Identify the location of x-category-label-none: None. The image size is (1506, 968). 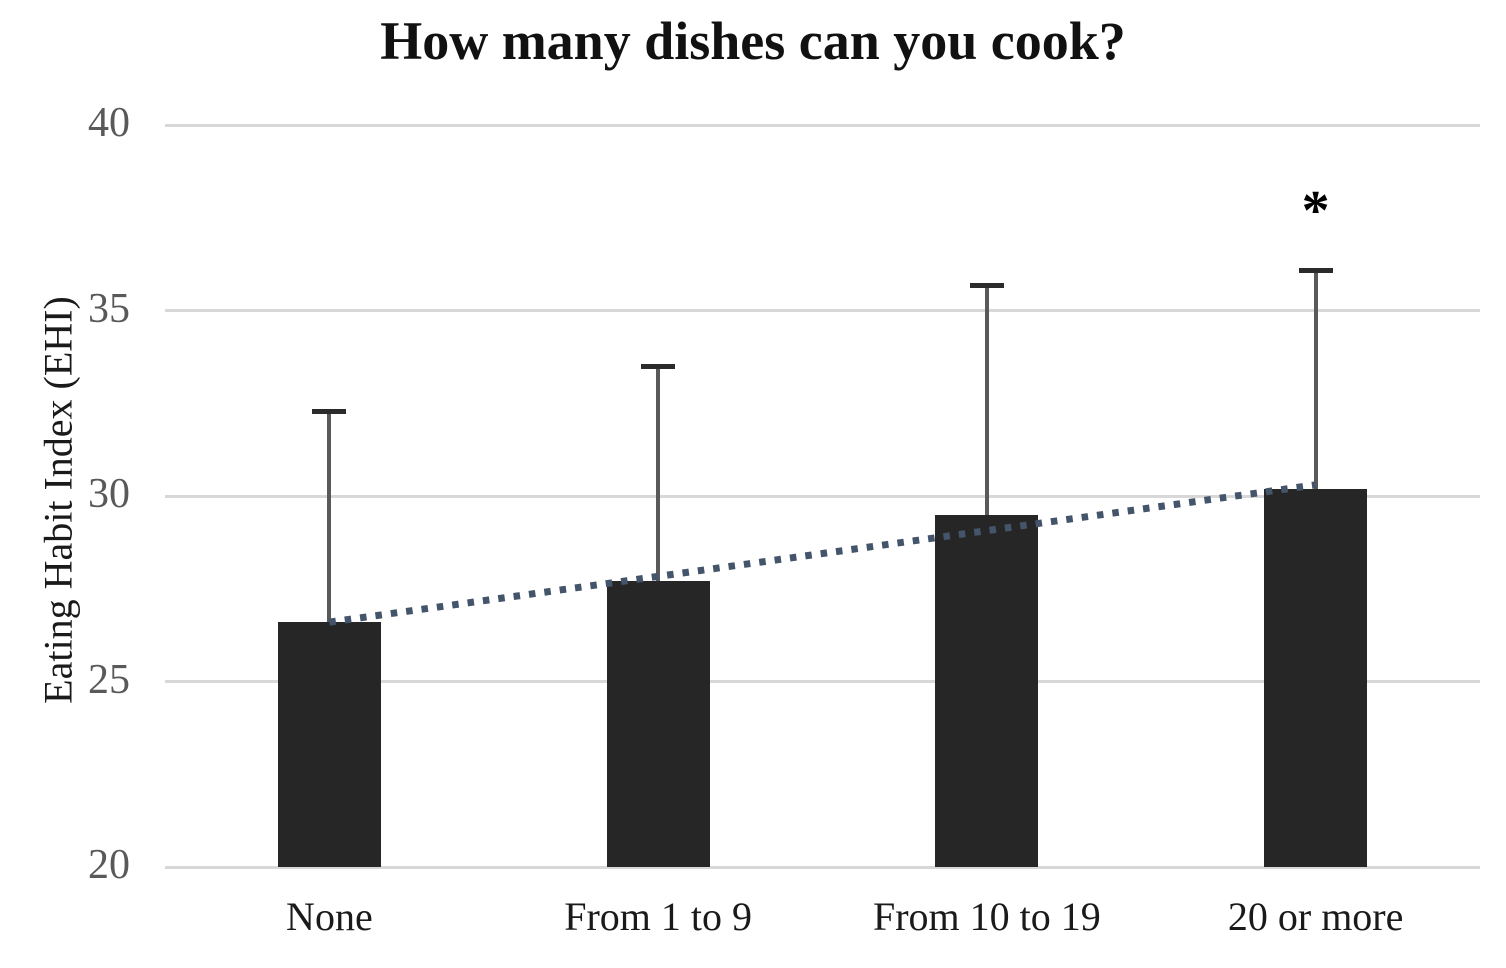
(329, 916).